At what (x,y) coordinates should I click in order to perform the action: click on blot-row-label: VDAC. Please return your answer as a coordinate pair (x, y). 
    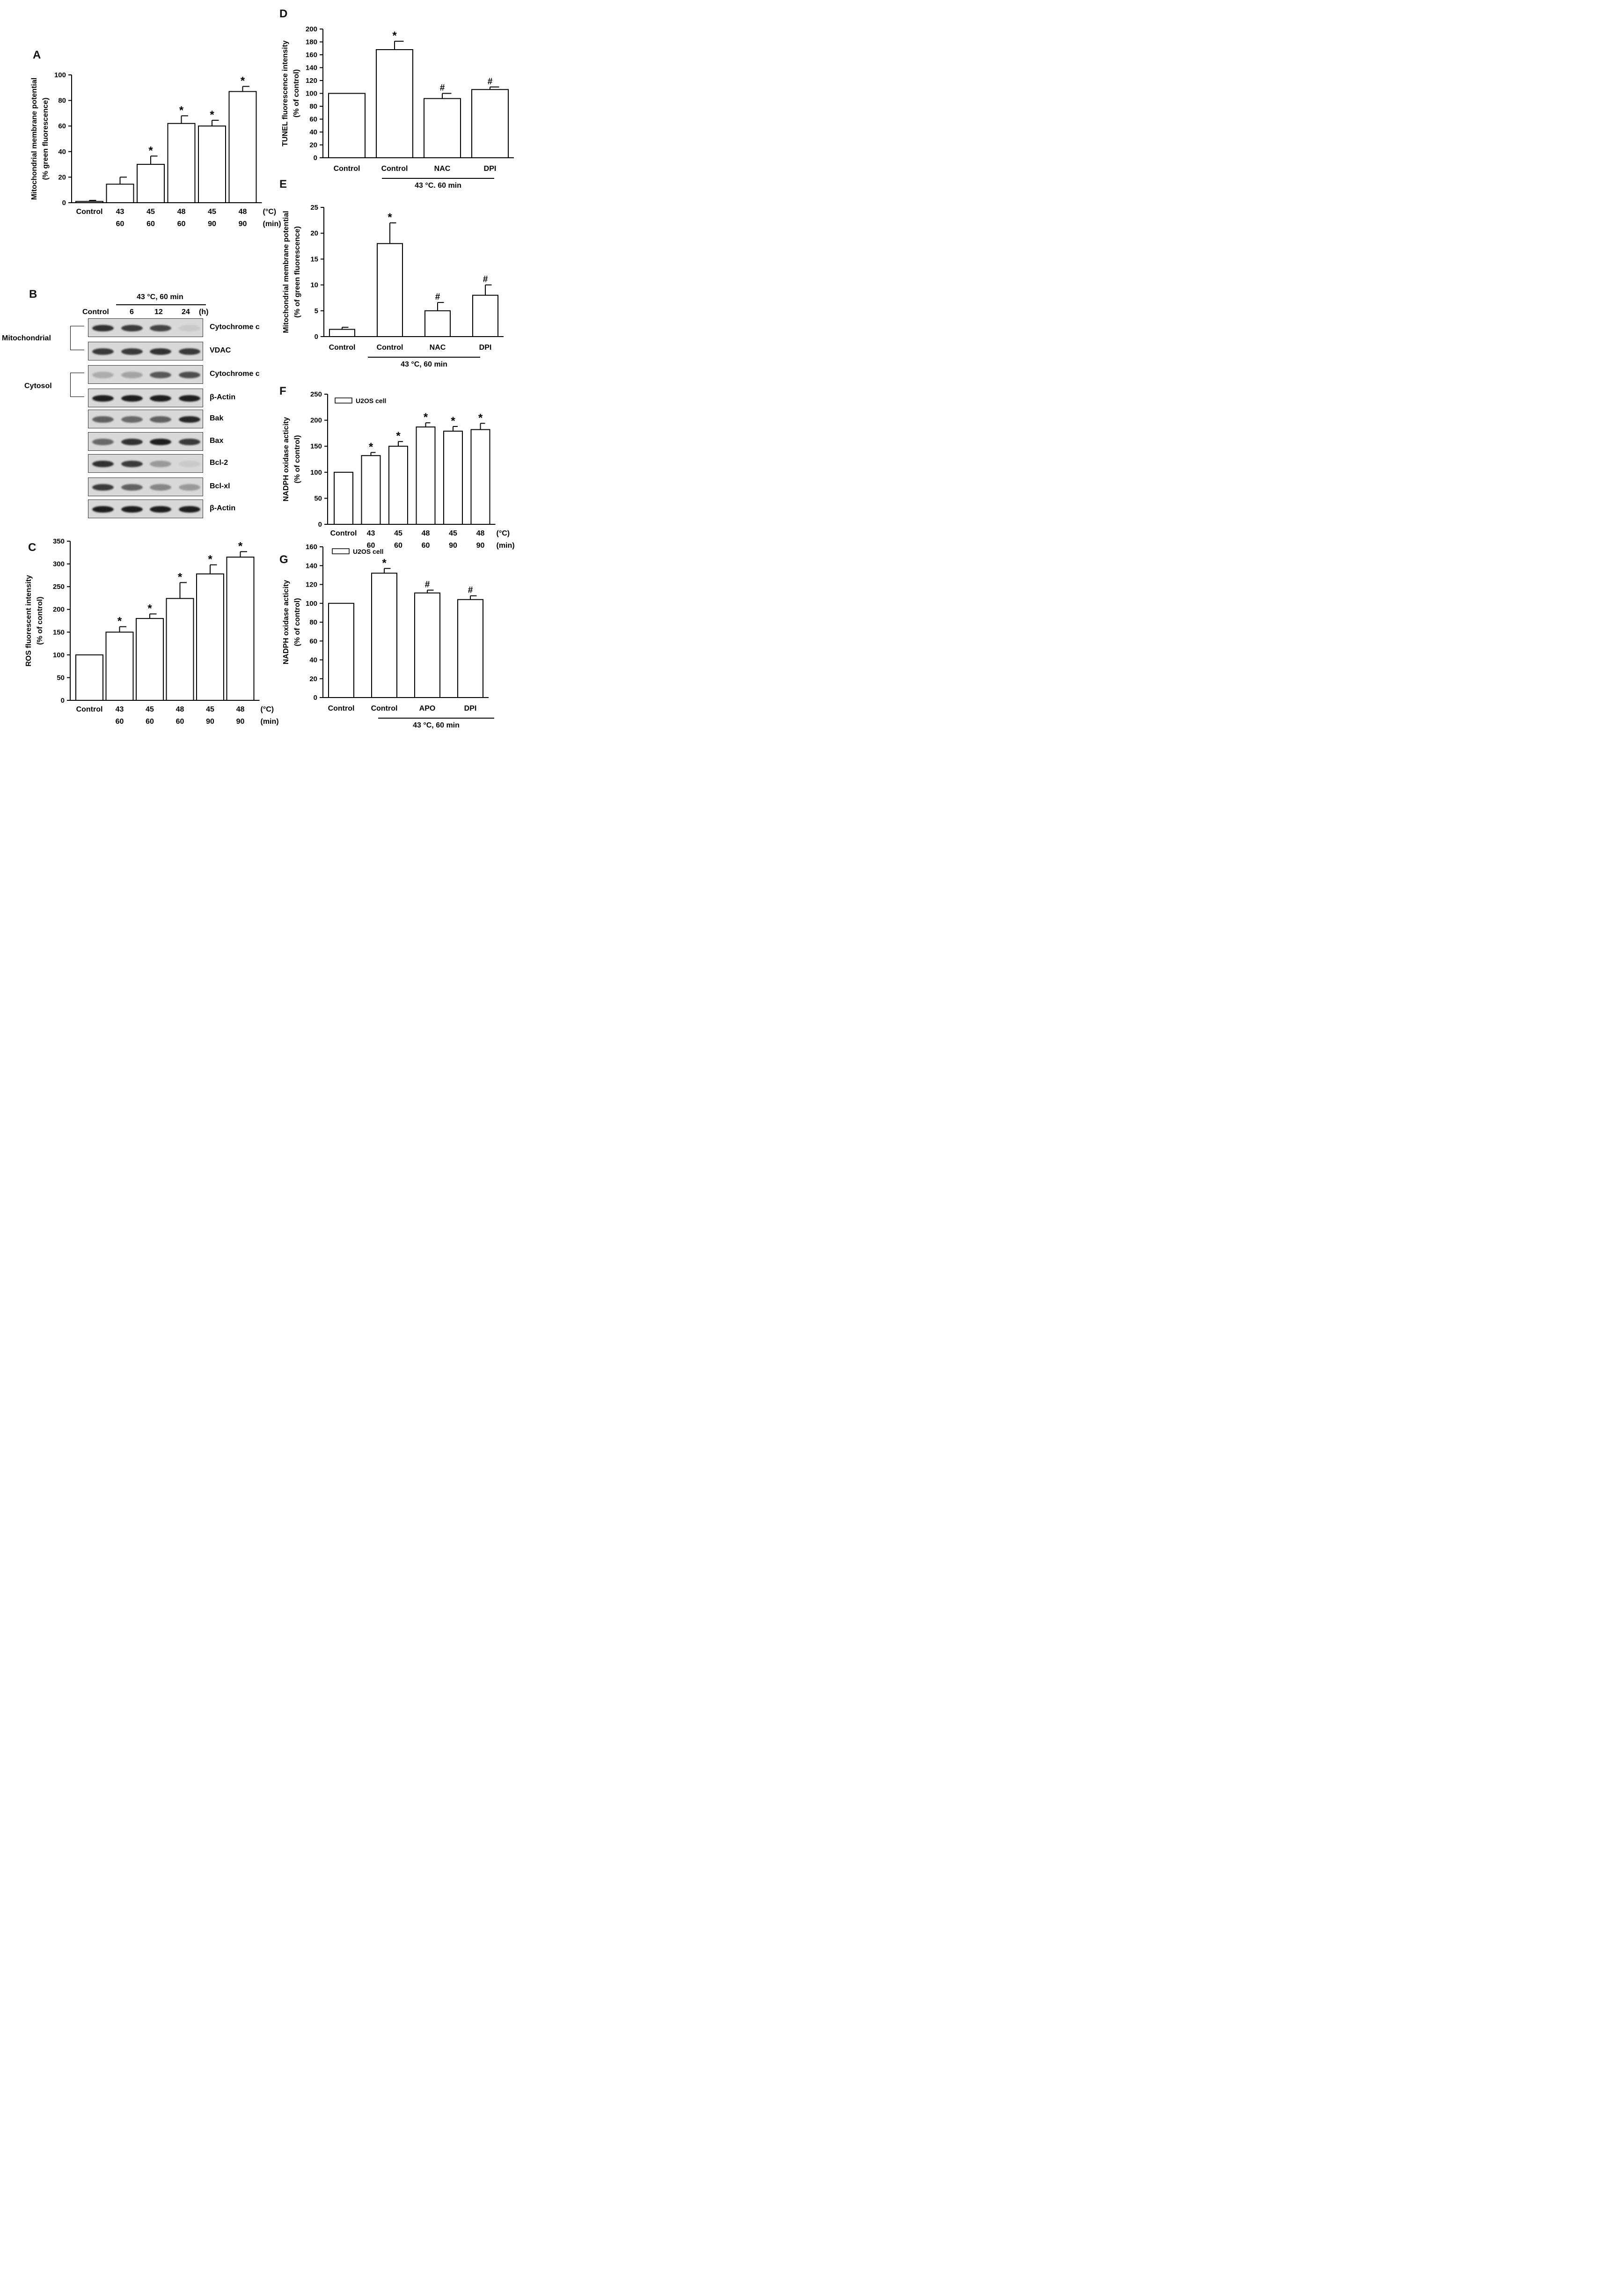
    Looking at the image, I should click on (220, 350).